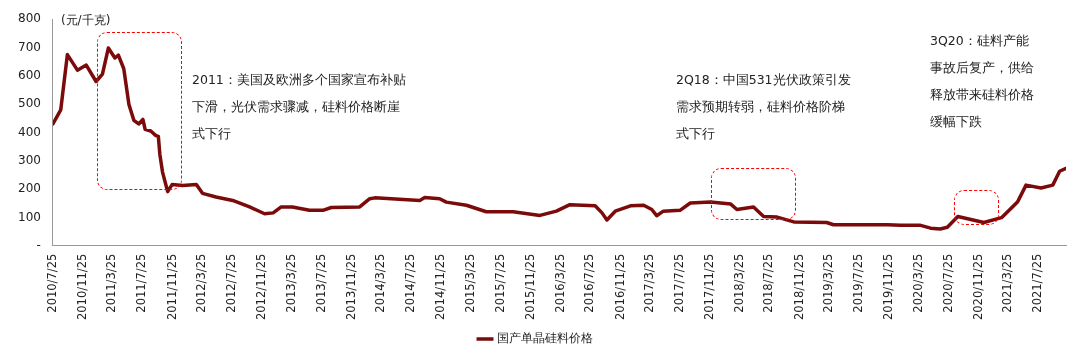 This screenshot has width=1080, height=359. Describe the element at coordinates (649, 283) in the screenshot. I see `x-tick-label: 2017/3/25` at that location.